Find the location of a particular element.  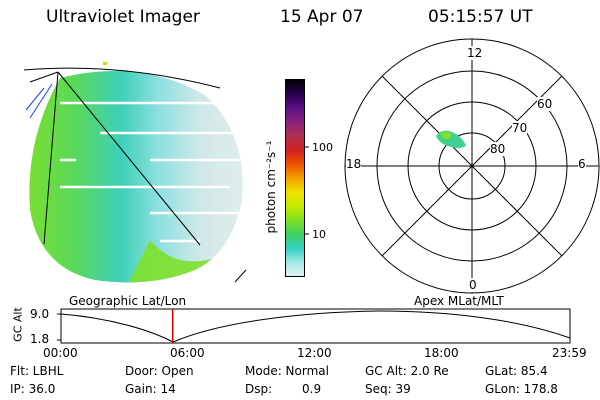

timeline-ylabel: GC Alt is located at coordinates (18, 324).